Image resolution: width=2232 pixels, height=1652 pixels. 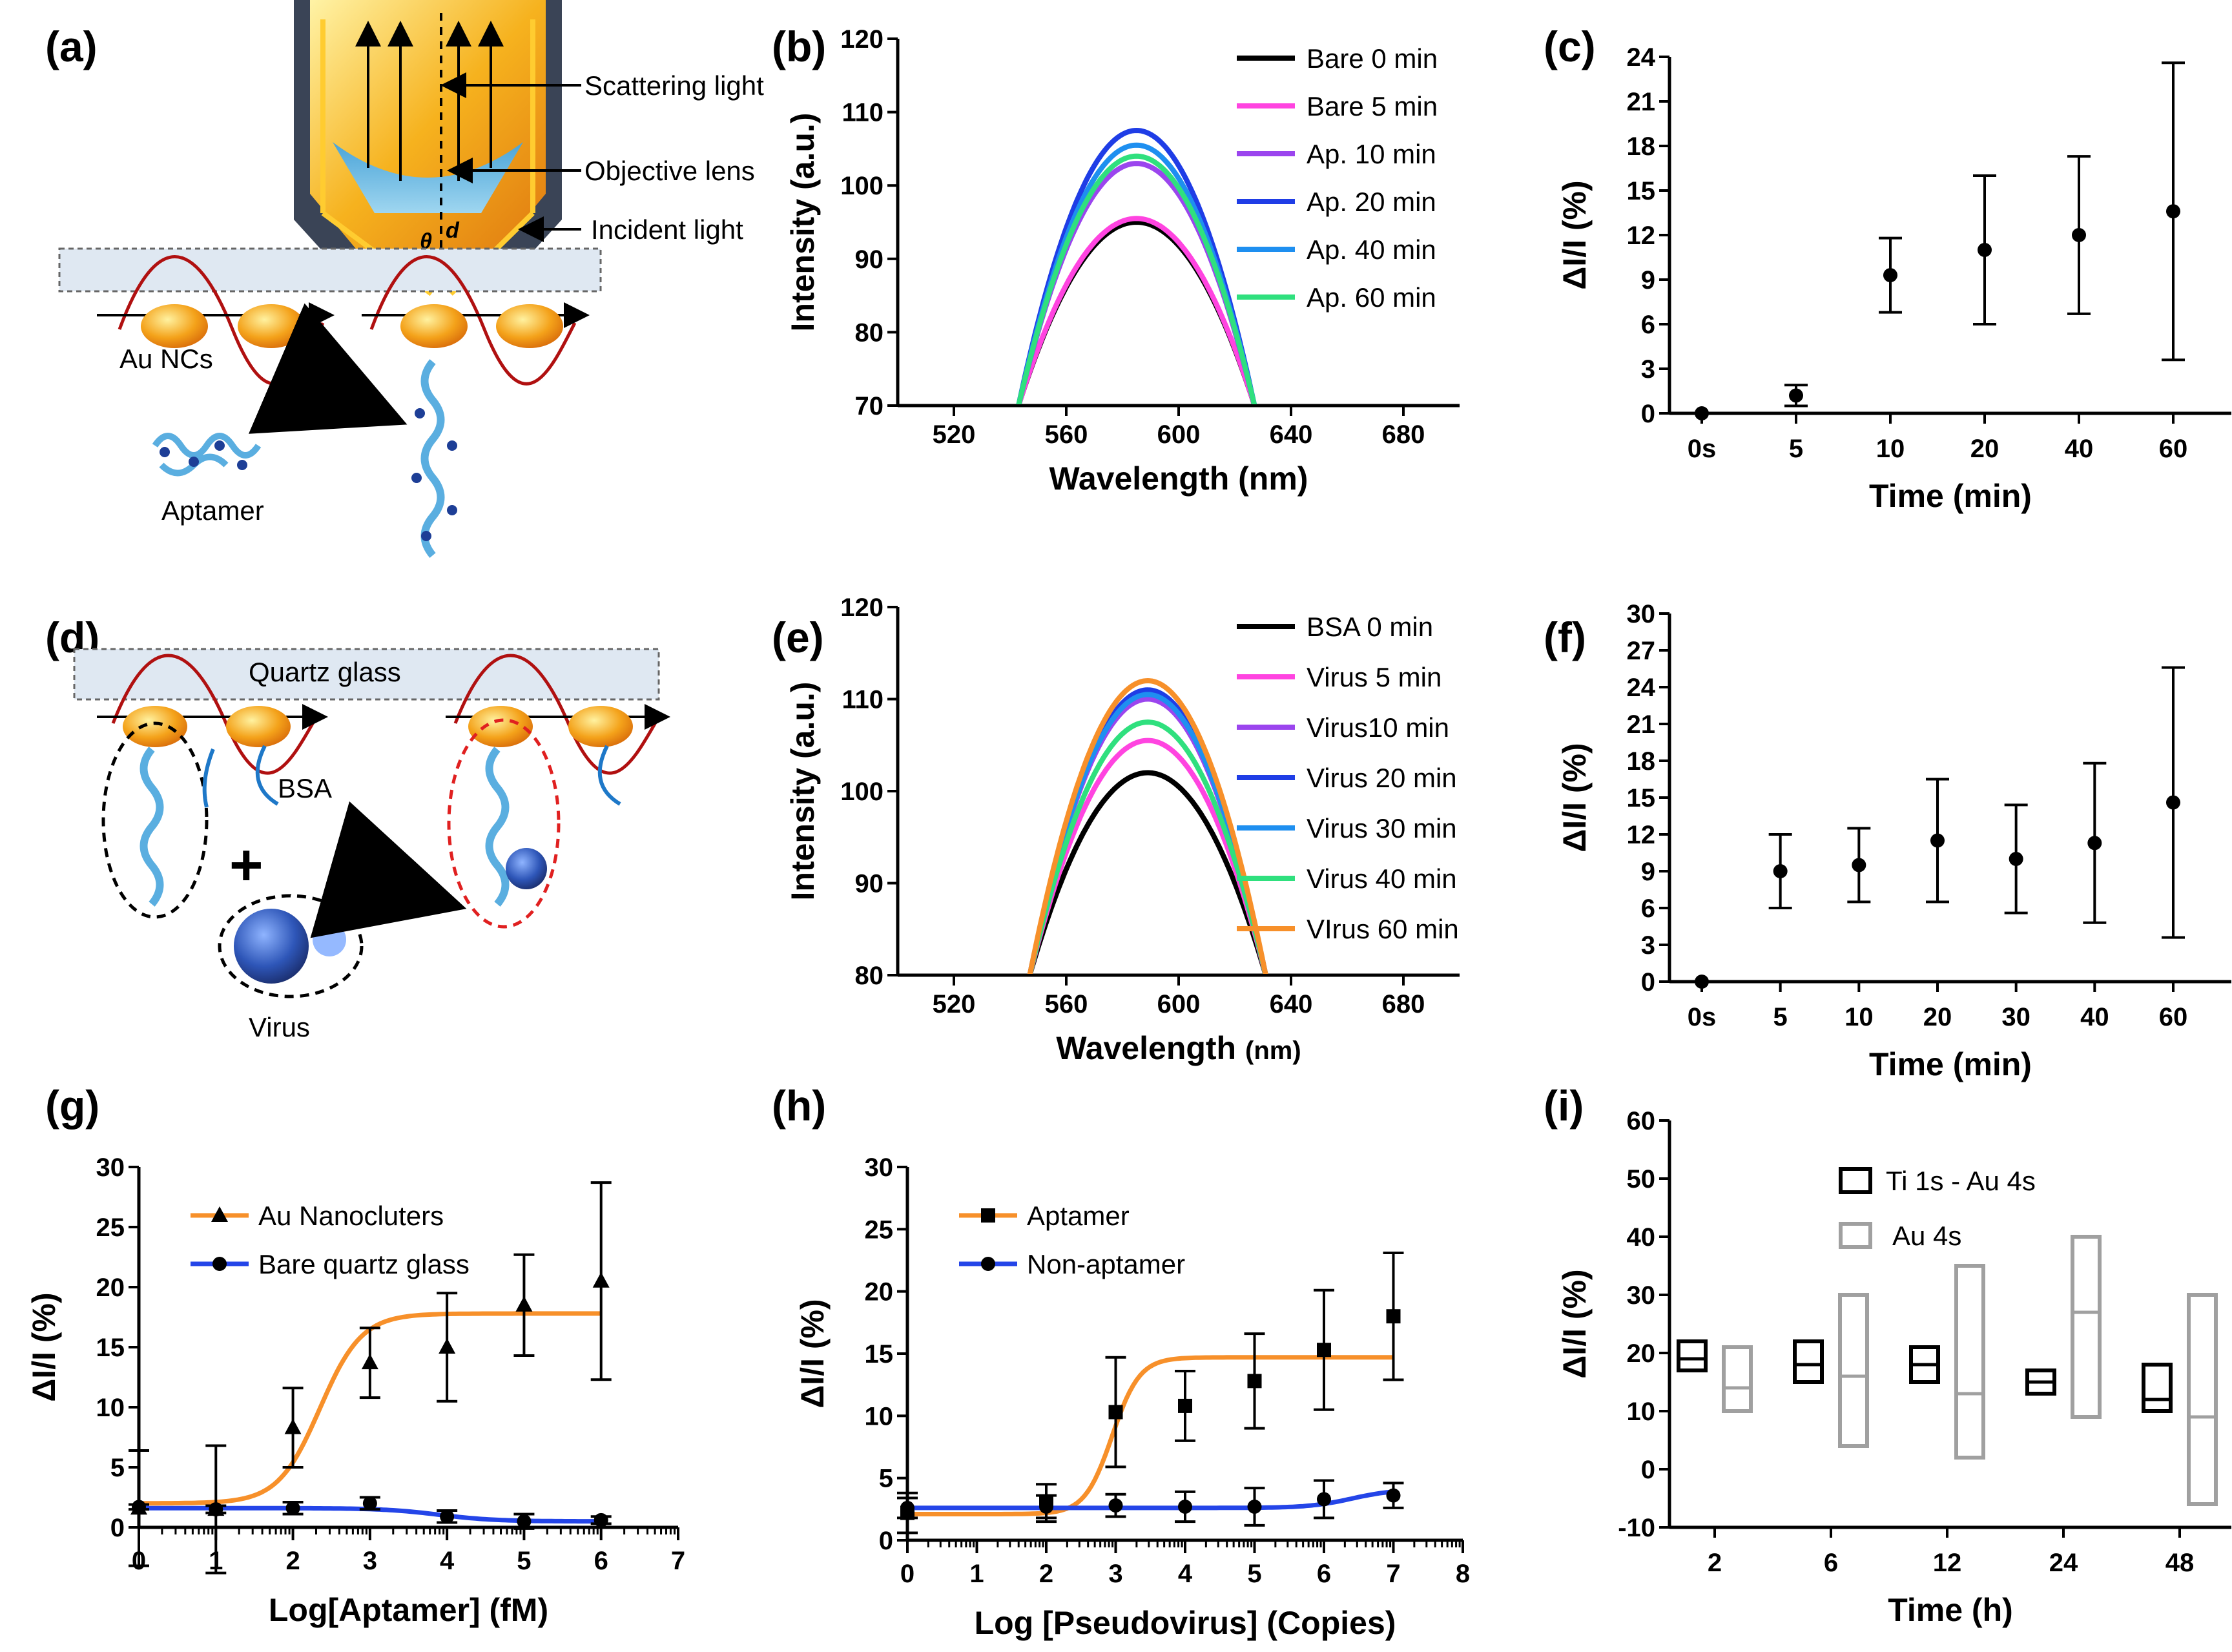 What do you see at coordinates (1371, 249) in the screenshot?
I see `legend-label-4: Ap. 40 min` at bounding box center [1371, 249].